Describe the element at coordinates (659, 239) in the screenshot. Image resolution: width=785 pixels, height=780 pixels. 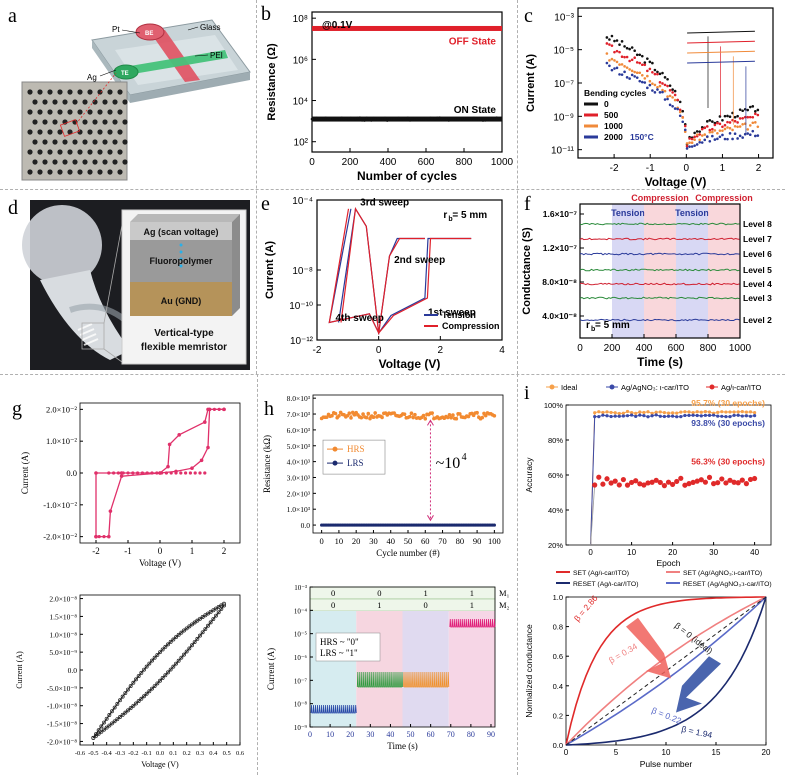
I see `level-trace` at that location.